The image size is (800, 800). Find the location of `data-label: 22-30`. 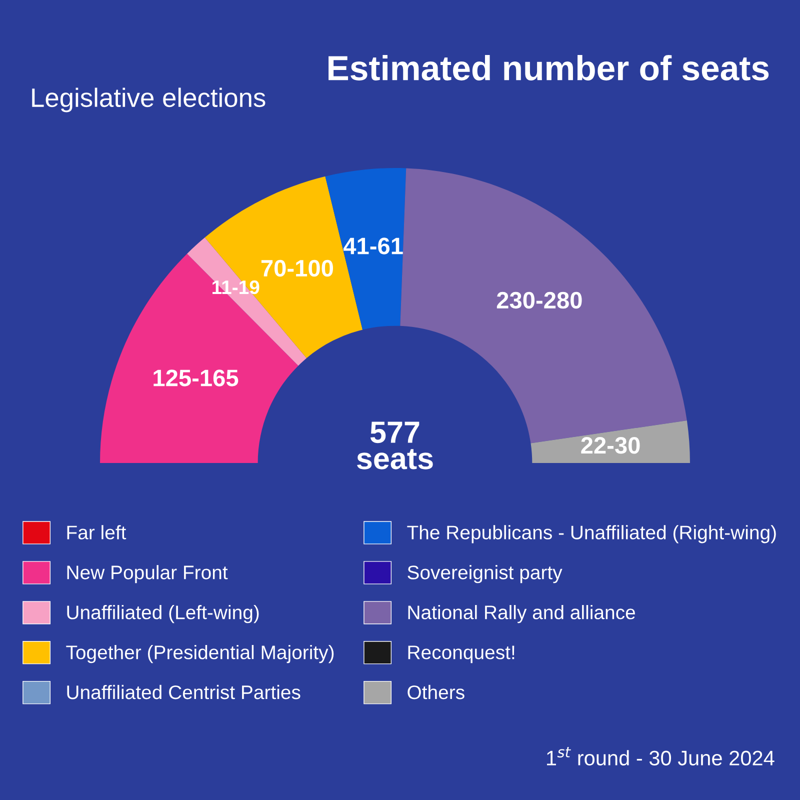

data-label: 22-30 is located at coordinates (610, 445).